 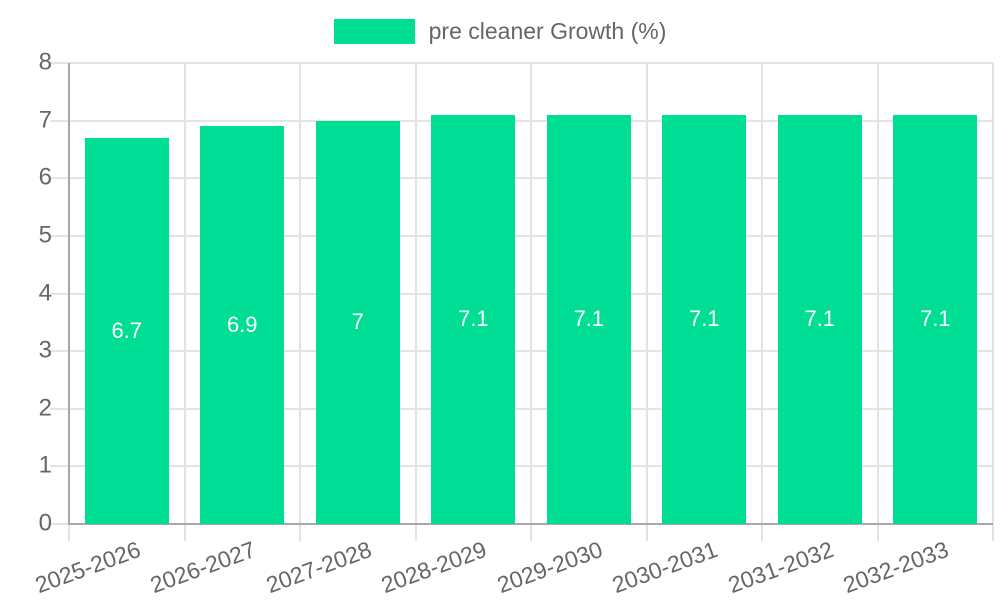 I want to click on x-axis-tick-label: 2030-2031, so click(x=665, y=567).